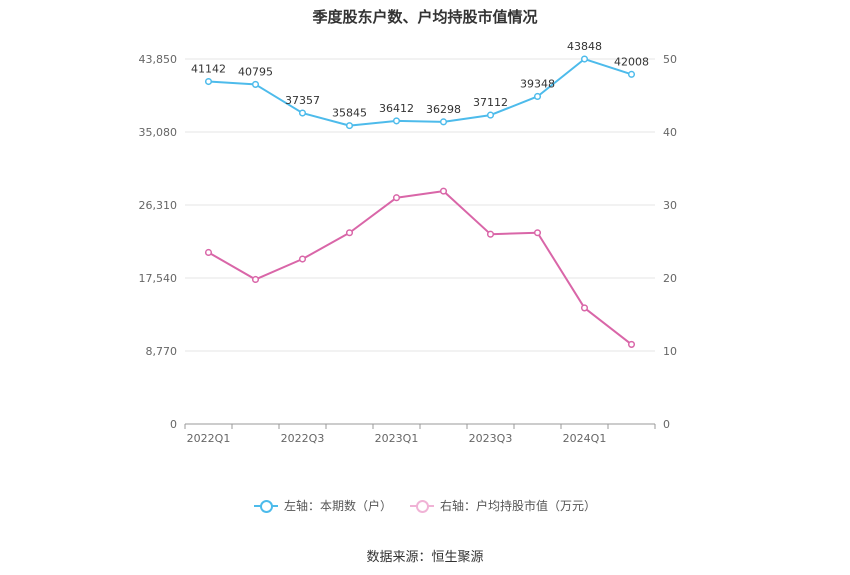 This screenshot has width=850, height=575. I want to click on data-label: 37357, so click(302, 100).